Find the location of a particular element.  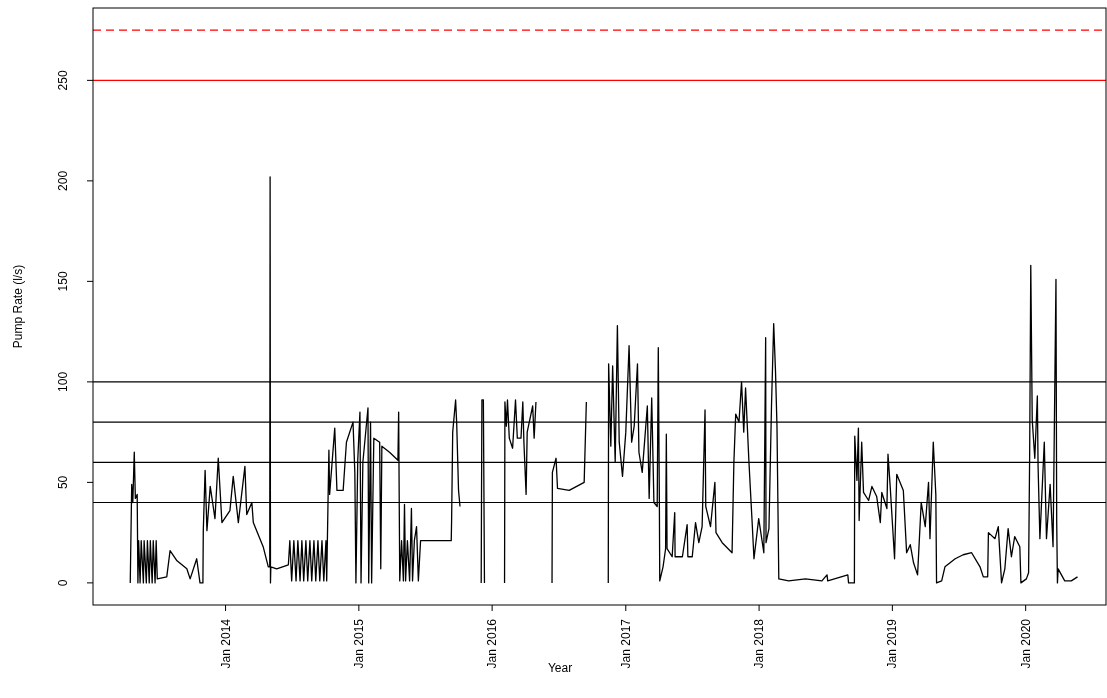

x-tick-label: Jan 2017 is located at coordinates (625, 643).